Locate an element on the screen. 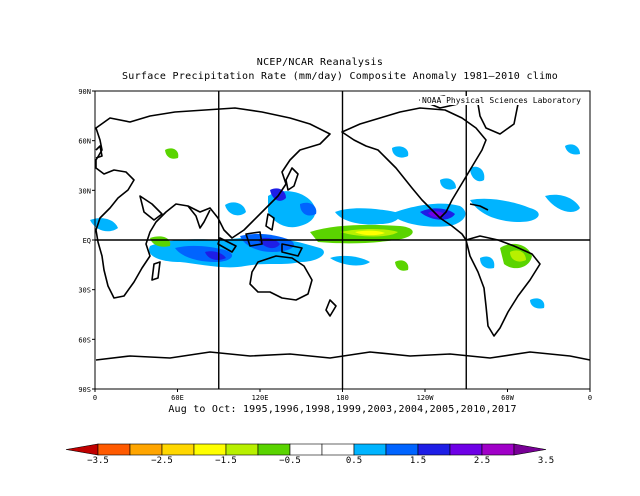 The image size is (640, 496). colorbar-label: −1.5 is located at coordinates (226, 461).